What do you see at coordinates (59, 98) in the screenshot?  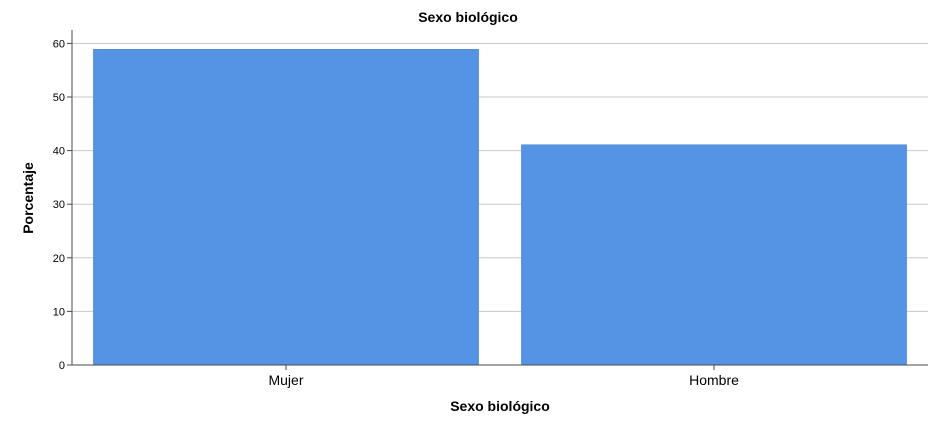 I see `y-tick-label-50: 50` at bounding box center [59, 98].